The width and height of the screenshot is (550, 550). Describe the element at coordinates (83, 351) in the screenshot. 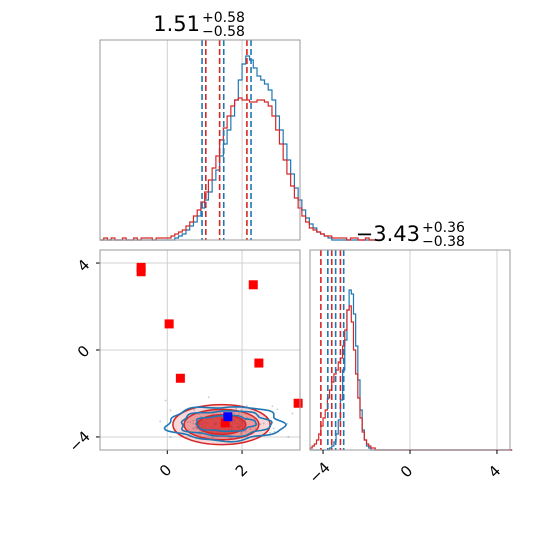

I see `y-tick-label: 0` at that location.